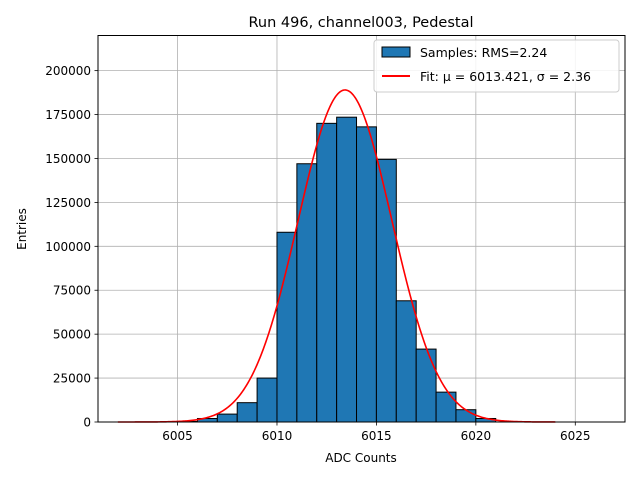 This screenshot has width=640, height=480. Describe the element at coordinates (68, 247) in the screenshot. I see `y-tick-label: 100000` at that location.